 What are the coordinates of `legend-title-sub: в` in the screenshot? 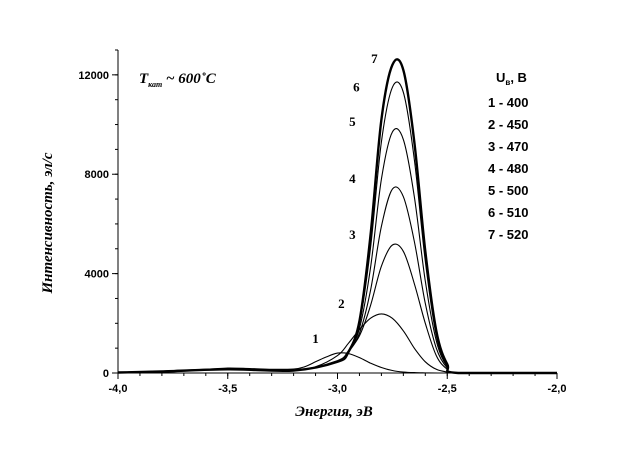 It's located at (507, 82).